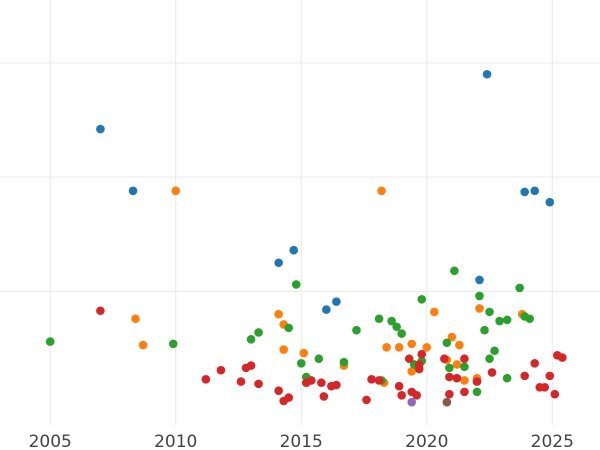 This screenshot has width=600, height=450. What do you see at coordinates (426, 441) in the screenshot?
I see `x-tick-label: 2020` at bounding box center [426, 441].